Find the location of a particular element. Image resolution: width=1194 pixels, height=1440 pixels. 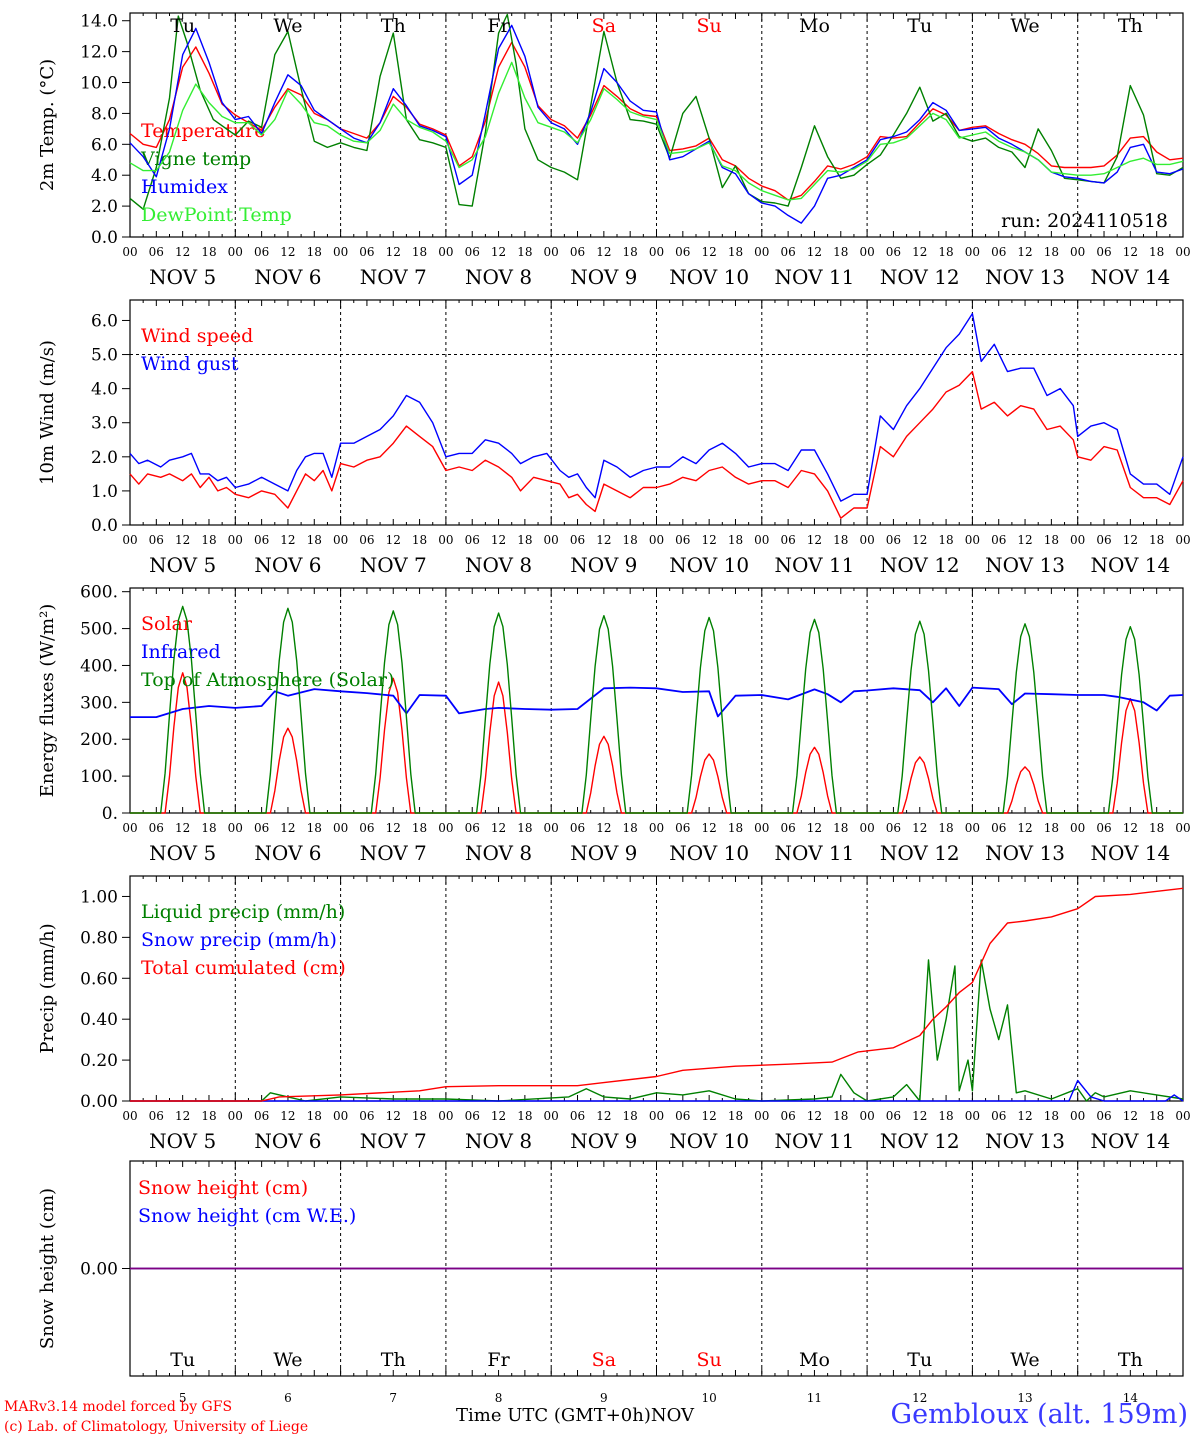

y-tick-label: 0.20 is located at coordinates (99, 1061).